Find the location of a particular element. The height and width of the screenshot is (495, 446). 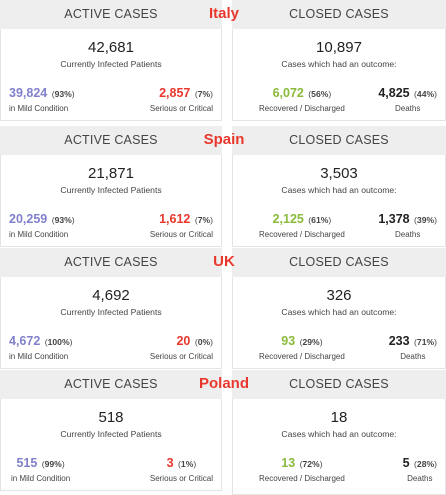

deaths-count: 1,378 is located at coordinates (394, 219).